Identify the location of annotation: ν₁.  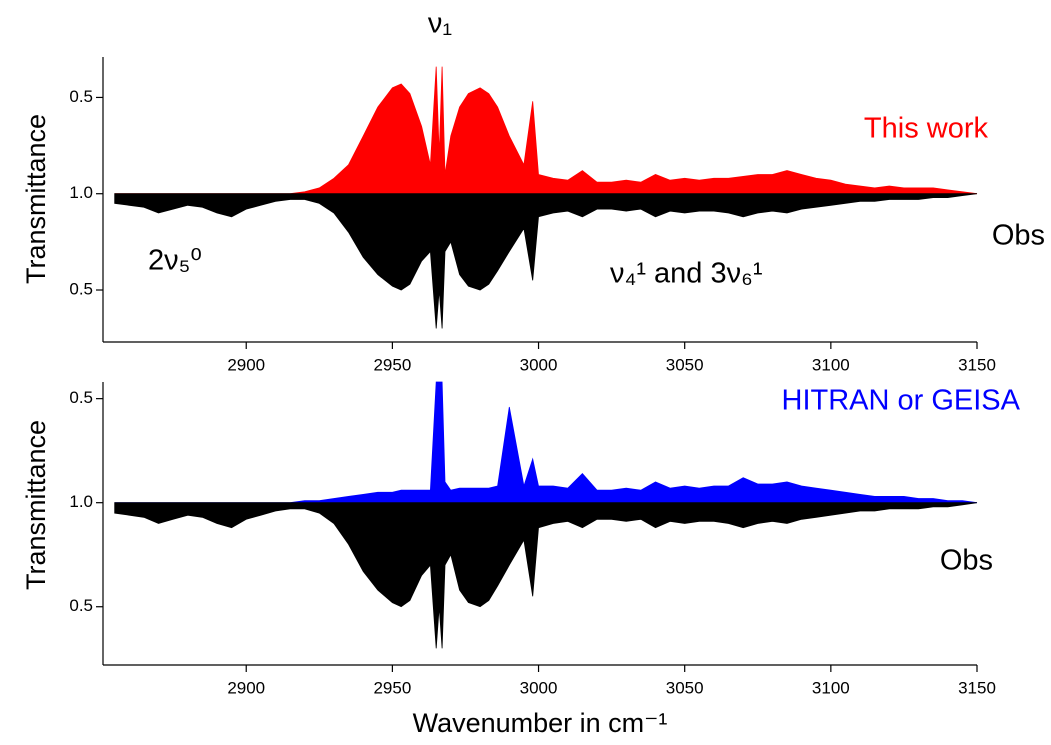
(440, 24).